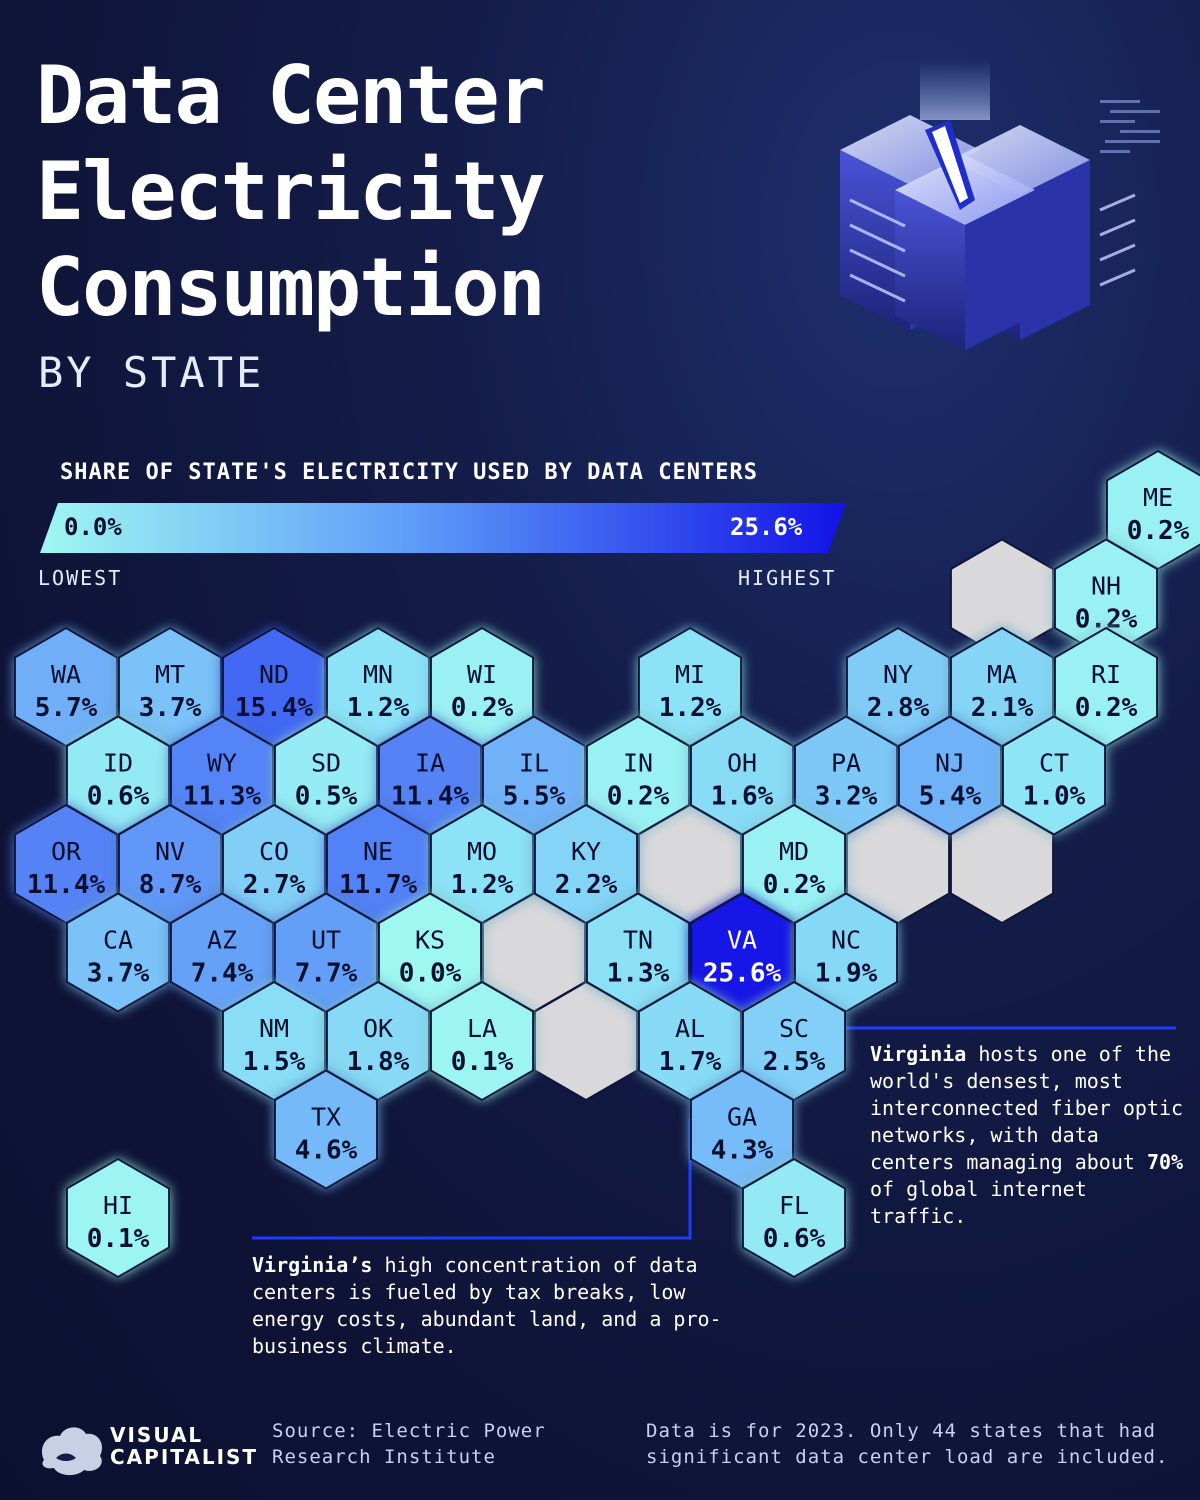  What do you see at coordinates (1158, 497) in the screenshot?
I see `state-code-label: ME` at bounding box center [1158, 497].